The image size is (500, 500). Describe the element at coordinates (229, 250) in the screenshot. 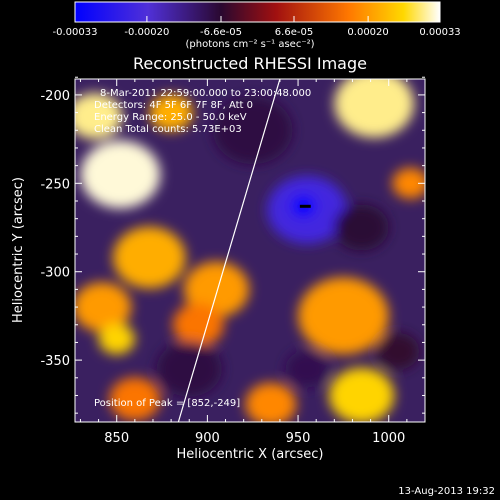

I see `solar-limb-curve` at that location.